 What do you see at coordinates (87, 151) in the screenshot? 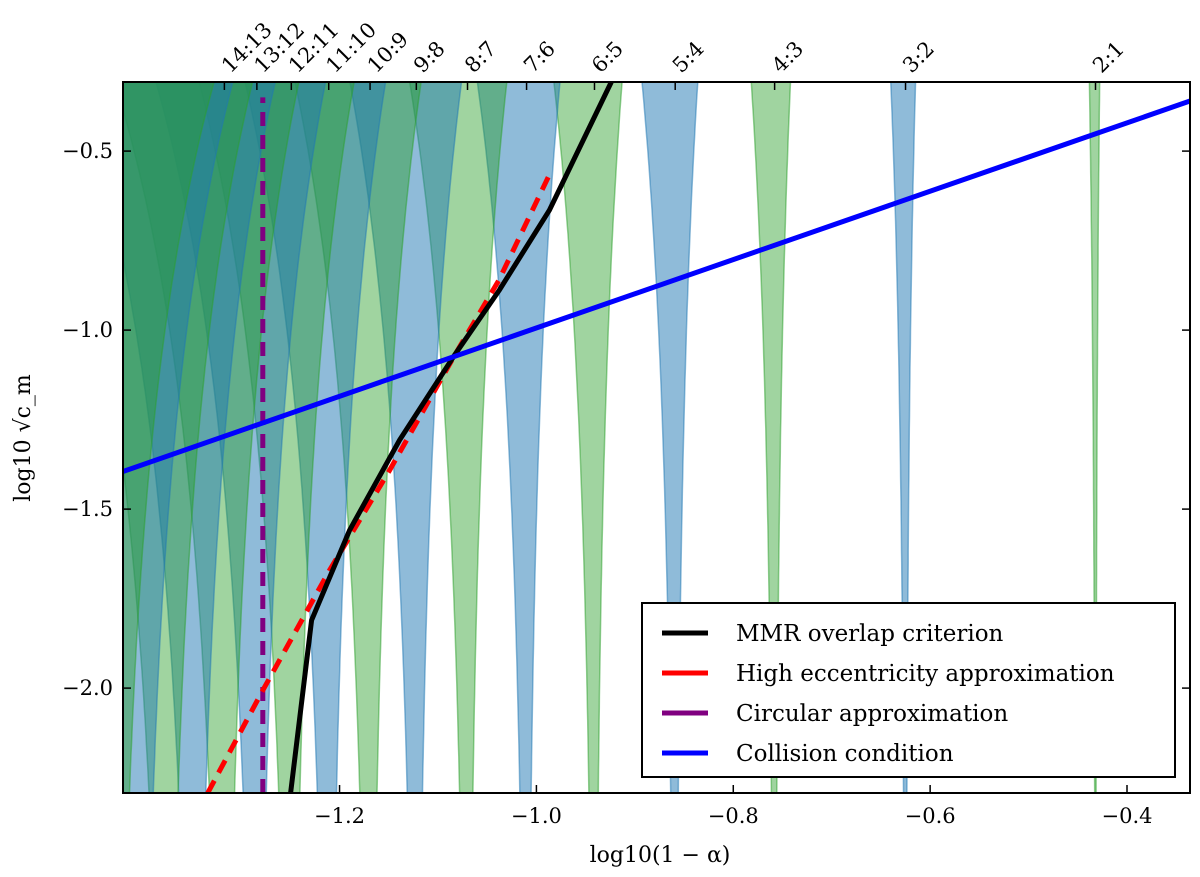
I see `y-tick-label: −0.5` at bounding box center [87, 151].